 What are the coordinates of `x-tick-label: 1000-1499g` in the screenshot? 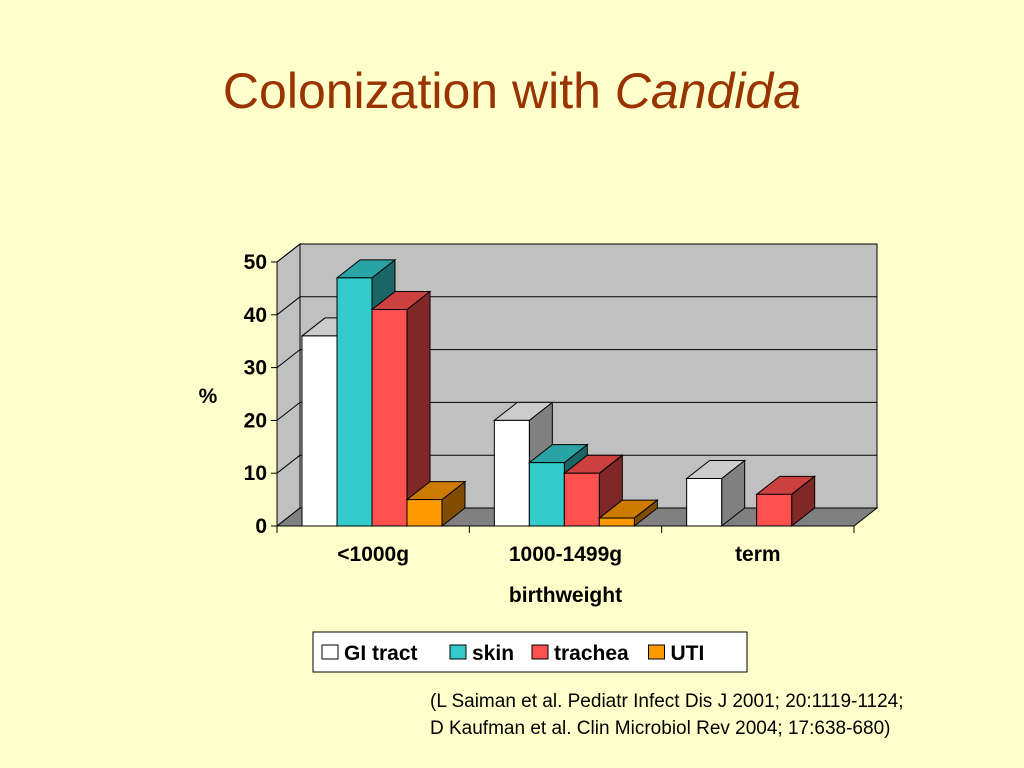 It's located at (565, 554).